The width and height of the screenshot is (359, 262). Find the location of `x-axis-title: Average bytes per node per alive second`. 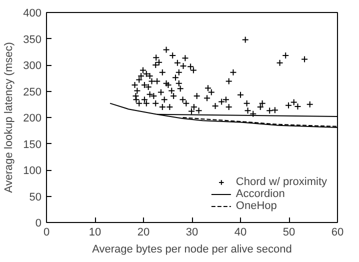

x-axis-title: Average bytes per node per alive second is located at coordinates (192, 250).